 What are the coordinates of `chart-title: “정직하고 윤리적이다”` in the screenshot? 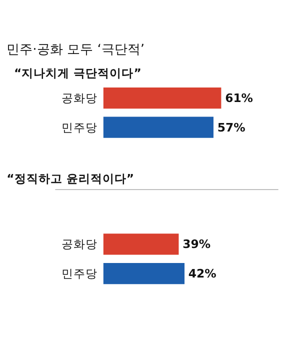 It's located at (70, 178).